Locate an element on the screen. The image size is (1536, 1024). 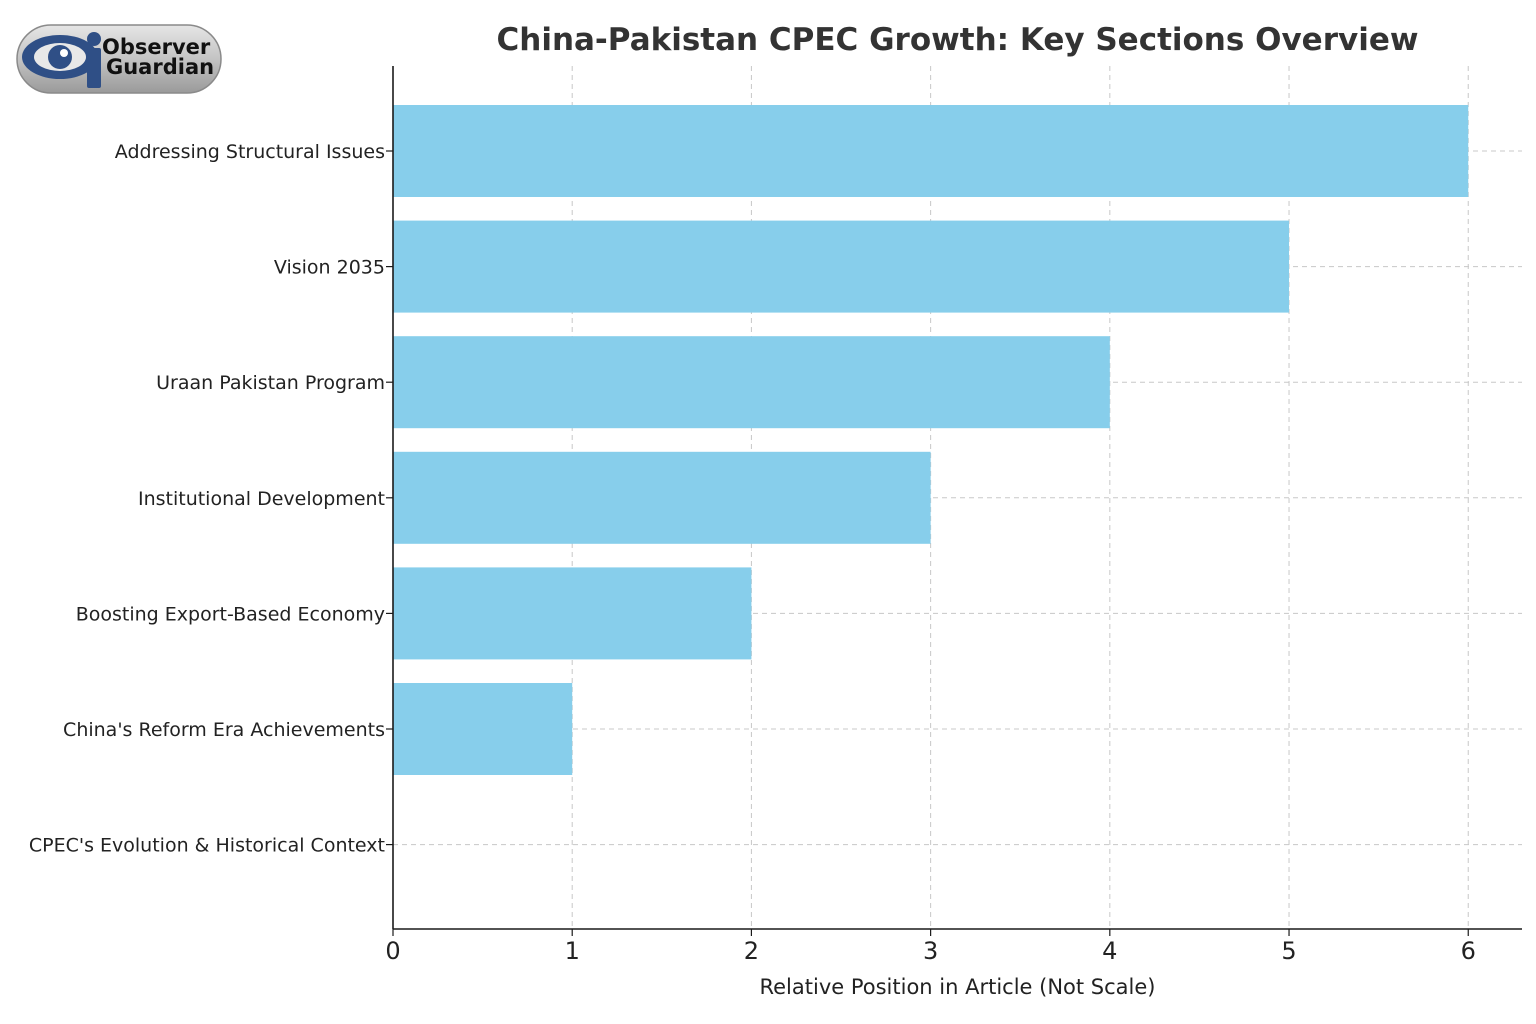
x-tick-label: 1 is located at coordinates (572, 951).